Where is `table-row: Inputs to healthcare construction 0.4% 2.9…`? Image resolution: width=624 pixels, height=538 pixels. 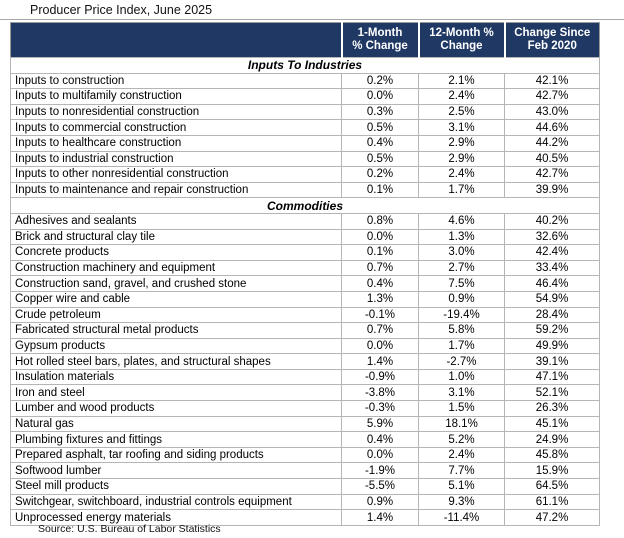
table-row: Inputs to healthcare construction 0.4% 2.9… is located at coordinates (305, 143).